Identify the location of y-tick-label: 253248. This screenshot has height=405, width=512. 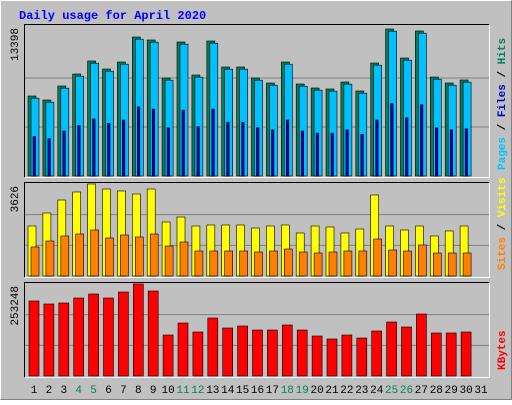
(16, 306).